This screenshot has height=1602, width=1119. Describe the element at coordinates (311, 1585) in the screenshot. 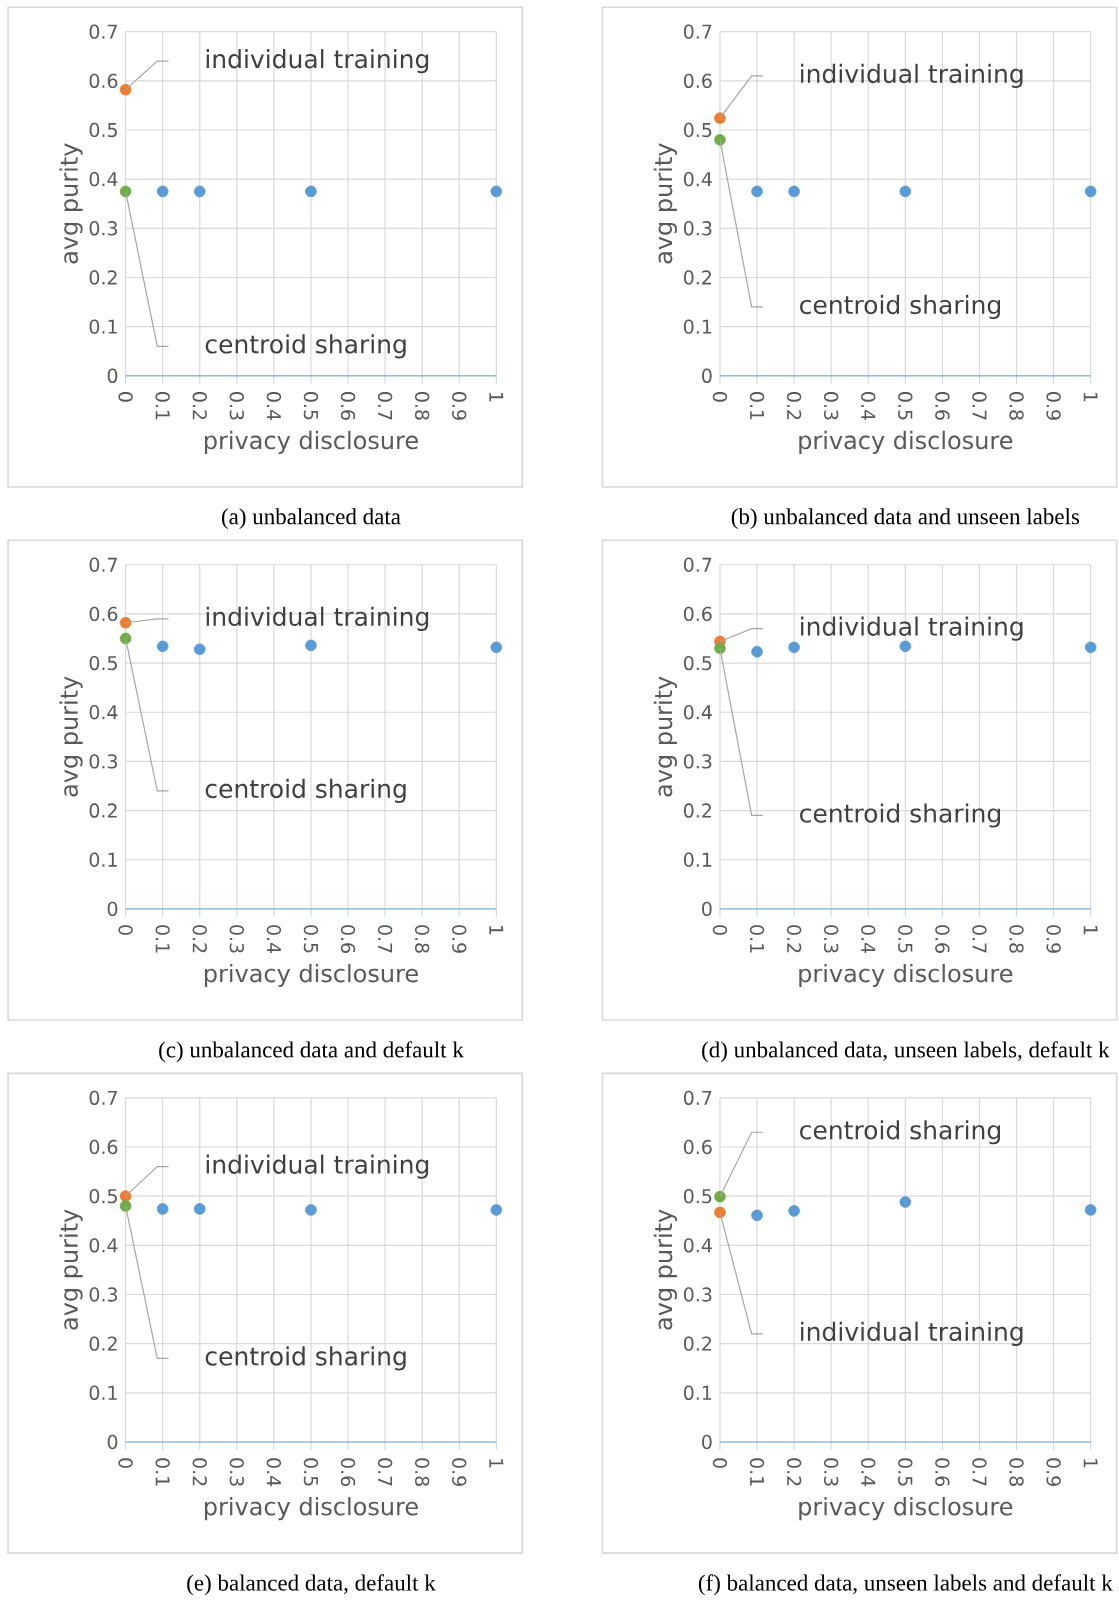

I see `text: (e) balanced data, default k` at that location.